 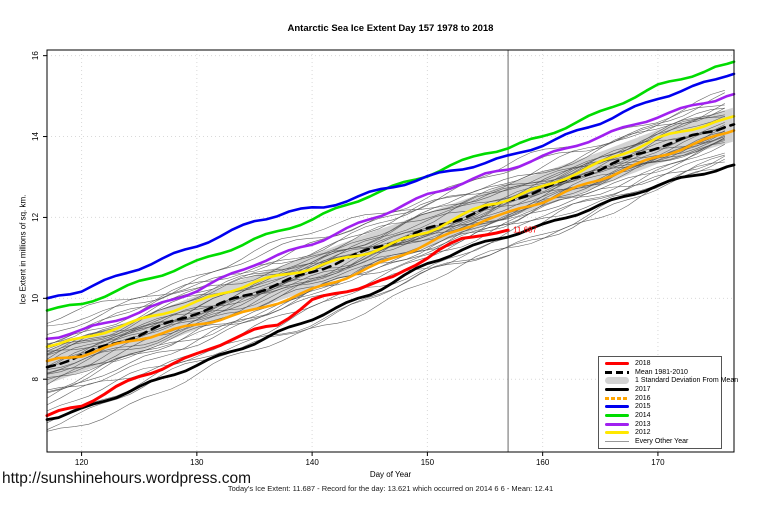 What do you see at coordinates (643, 389) in the screenshot?
I see `legend-label: 2017` at bounding box center [643, 389].